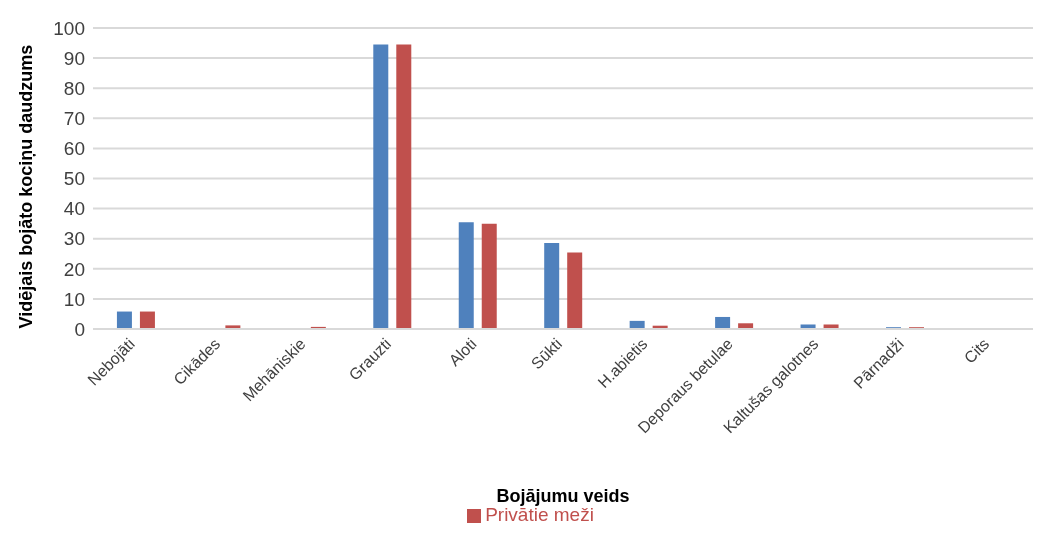  I want to click on y-tick-label: 100, so click(69, 28).